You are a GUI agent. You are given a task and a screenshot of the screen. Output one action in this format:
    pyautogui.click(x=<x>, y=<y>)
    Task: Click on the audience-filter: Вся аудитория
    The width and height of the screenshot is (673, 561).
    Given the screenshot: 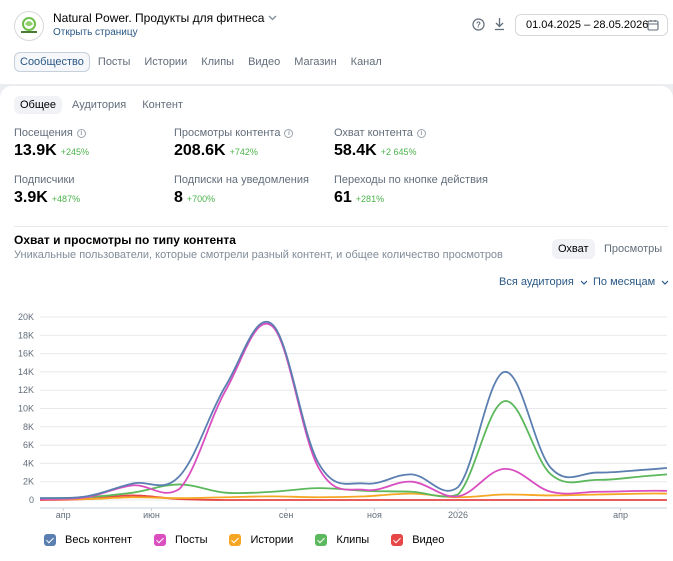 What is the action you would take?
    pyautogui.click(x=543, y=282)
    